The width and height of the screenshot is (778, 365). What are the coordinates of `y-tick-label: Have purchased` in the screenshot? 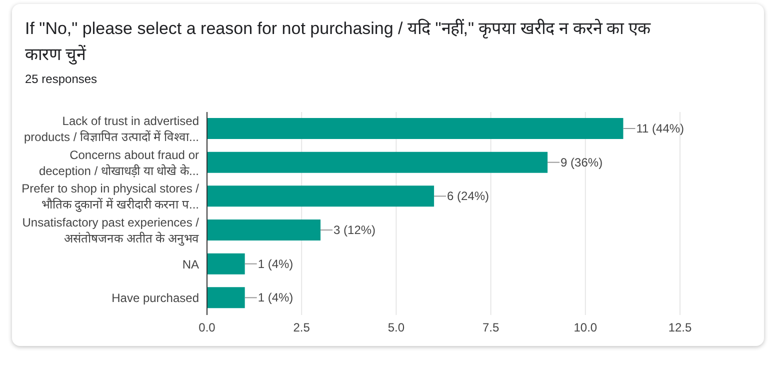 It's located at (155, 298).